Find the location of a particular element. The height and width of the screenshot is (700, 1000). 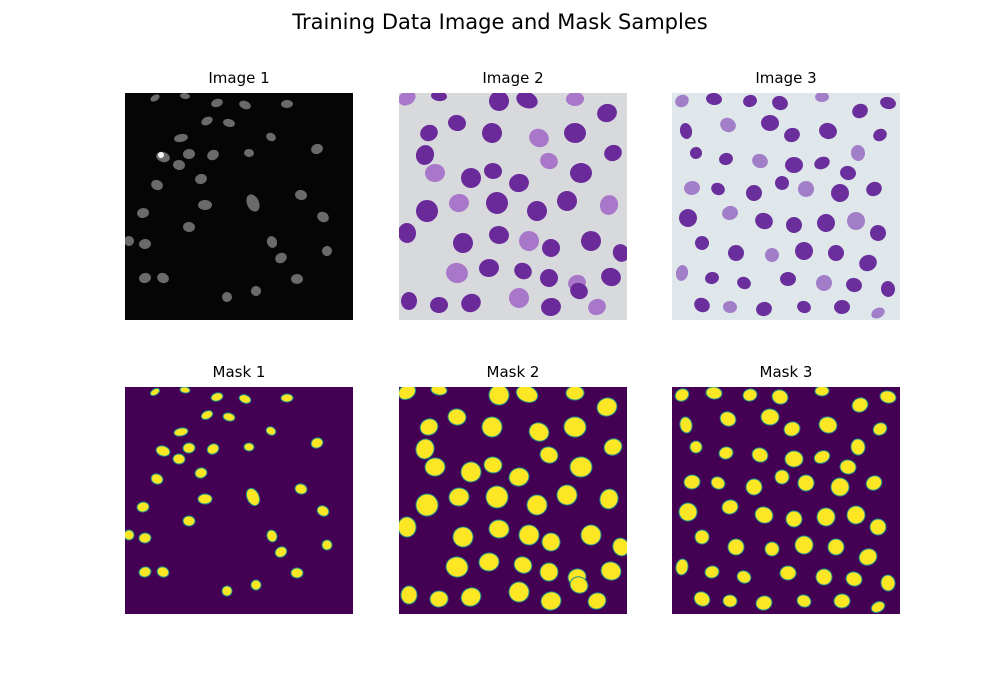

stained-tissue-image is located at coordinates (513, 206).